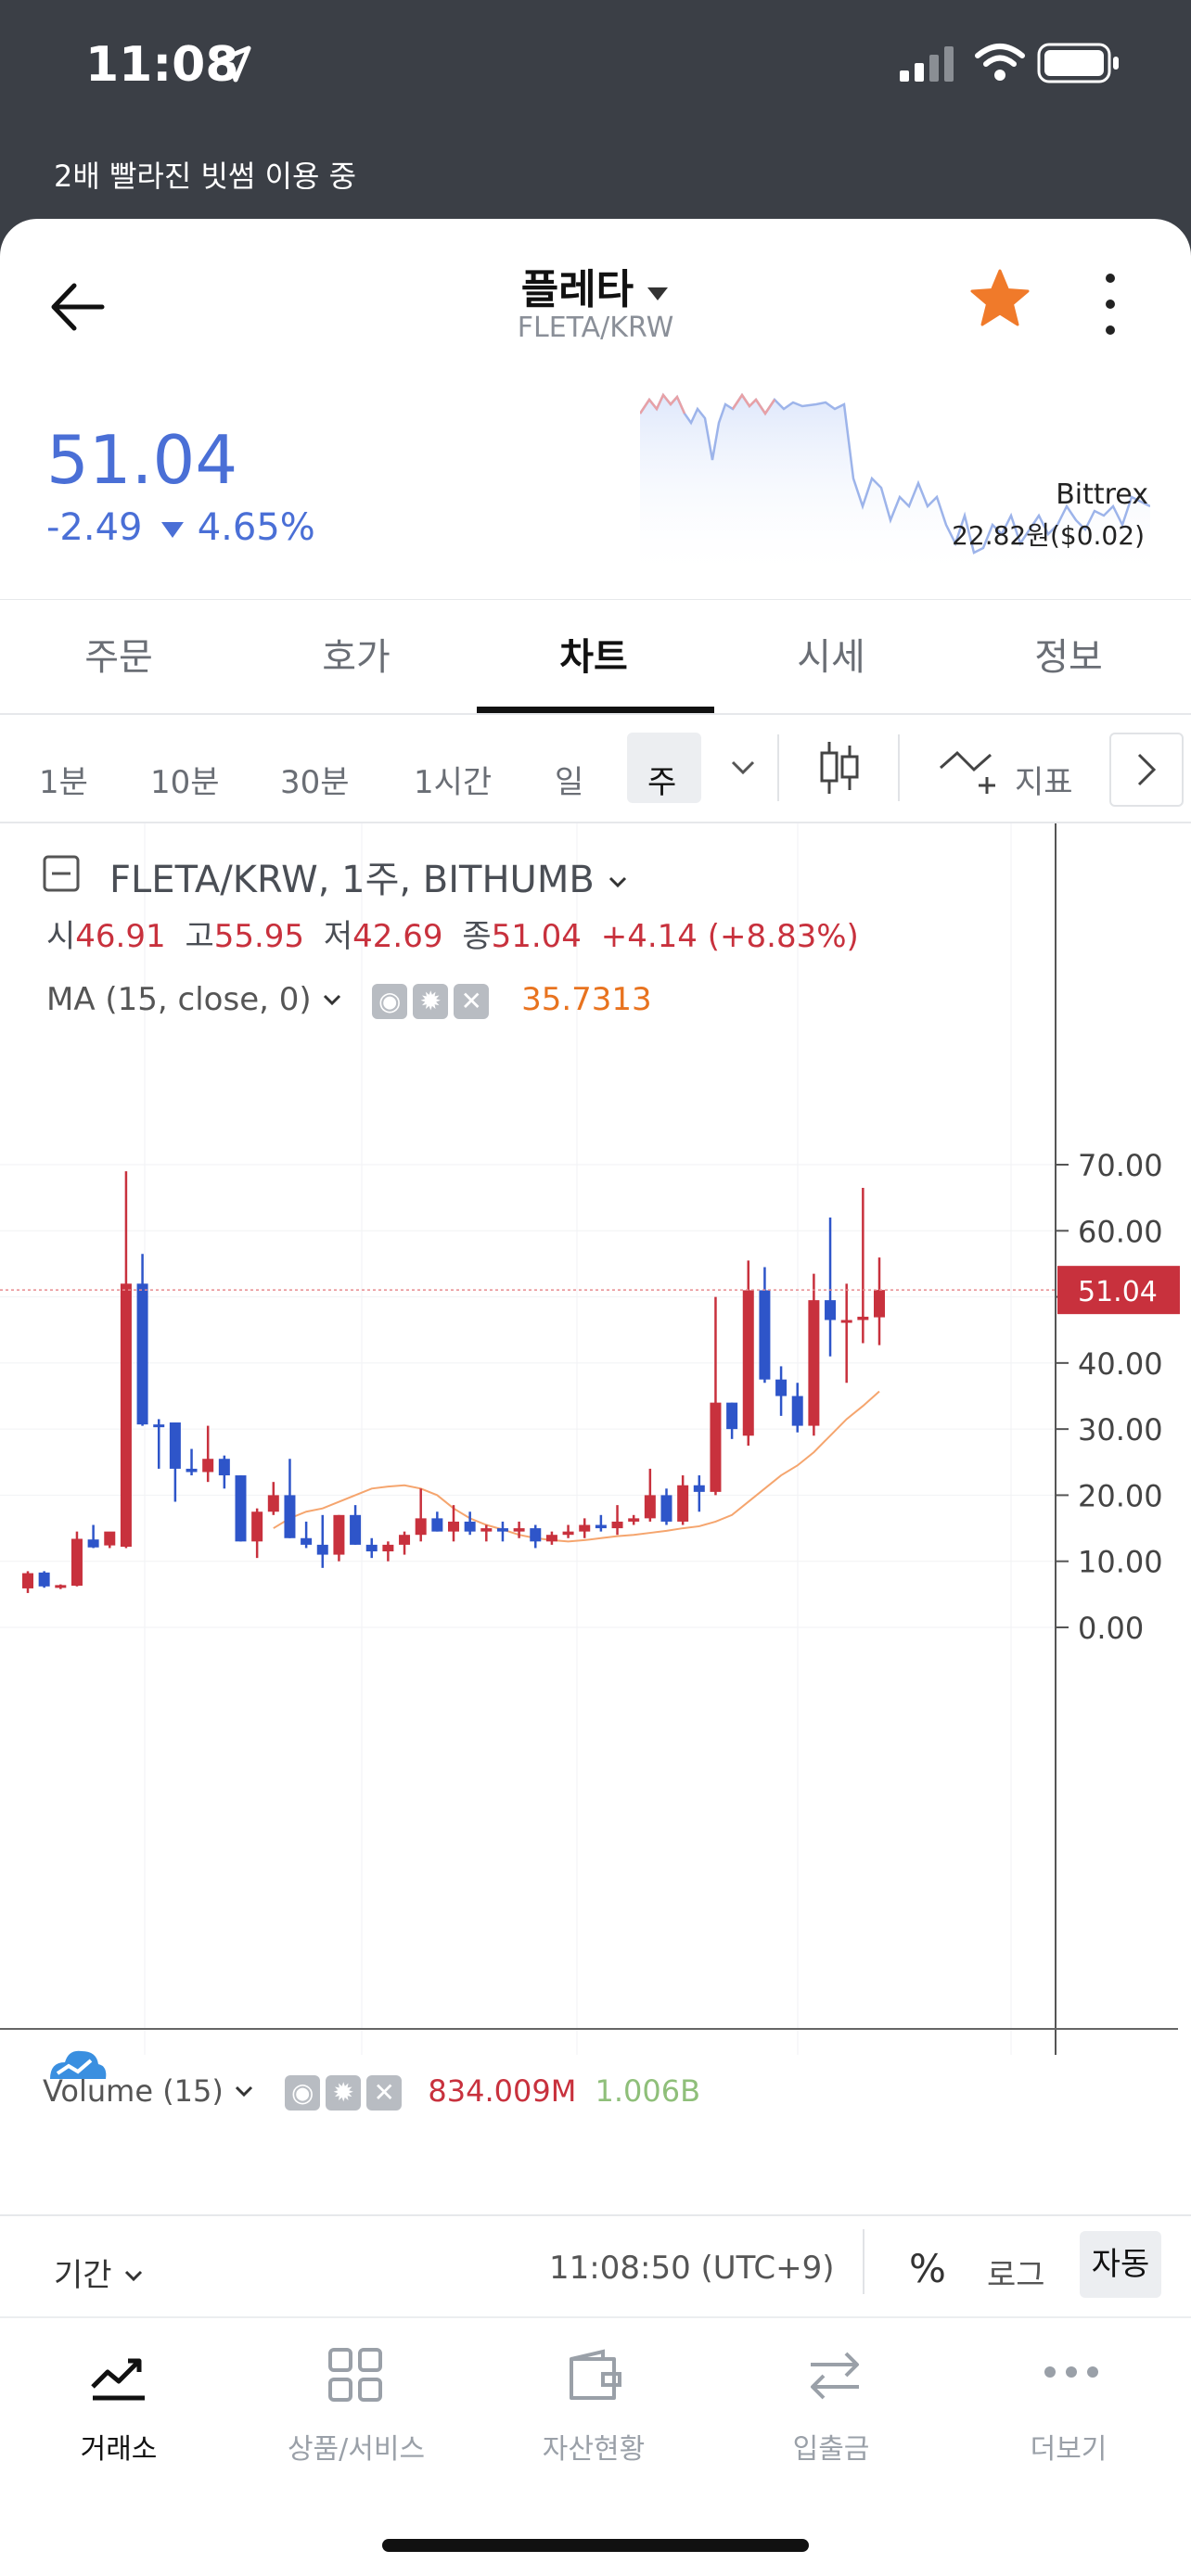 This screenshot has width=1191, height=2576. I want to click on period-label: 기간, so click(83, 2275).